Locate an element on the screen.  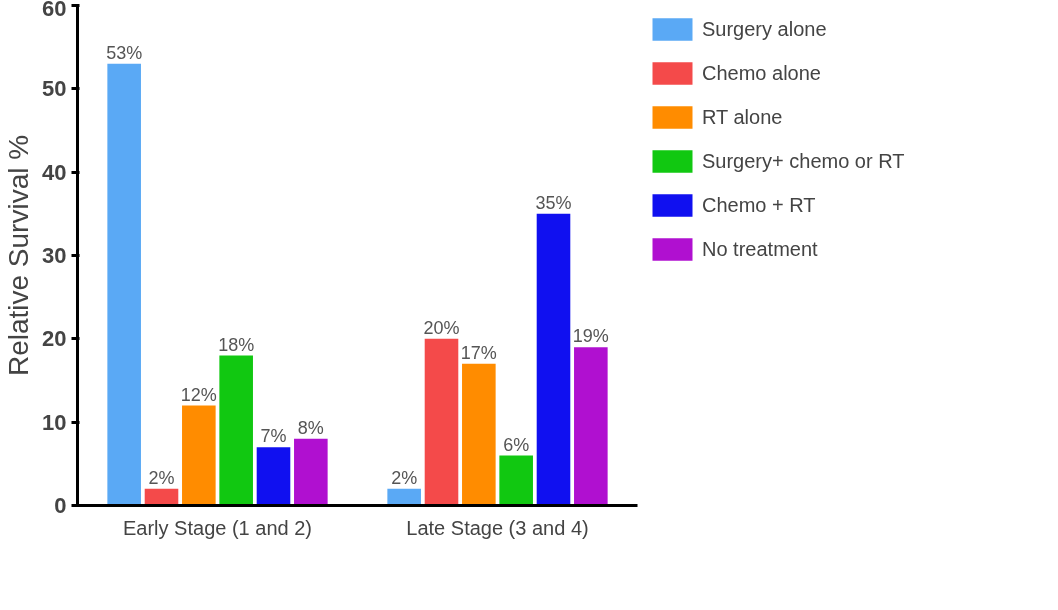
data-label: 35% is located at coordinates (553, 202).